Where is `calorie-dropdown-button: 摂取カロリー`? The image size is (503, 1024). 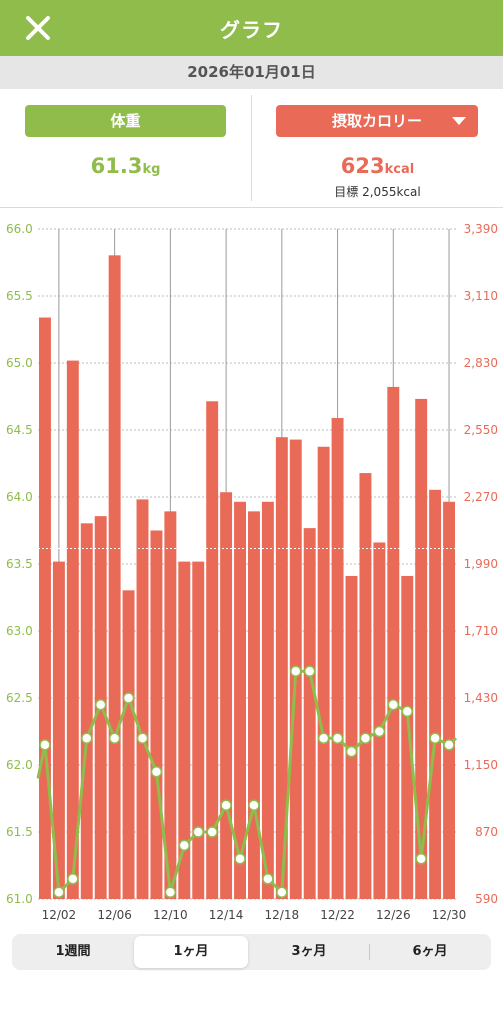 calorie-dropdown-button: 摂取カロリー is located at coordinates (377, 121).